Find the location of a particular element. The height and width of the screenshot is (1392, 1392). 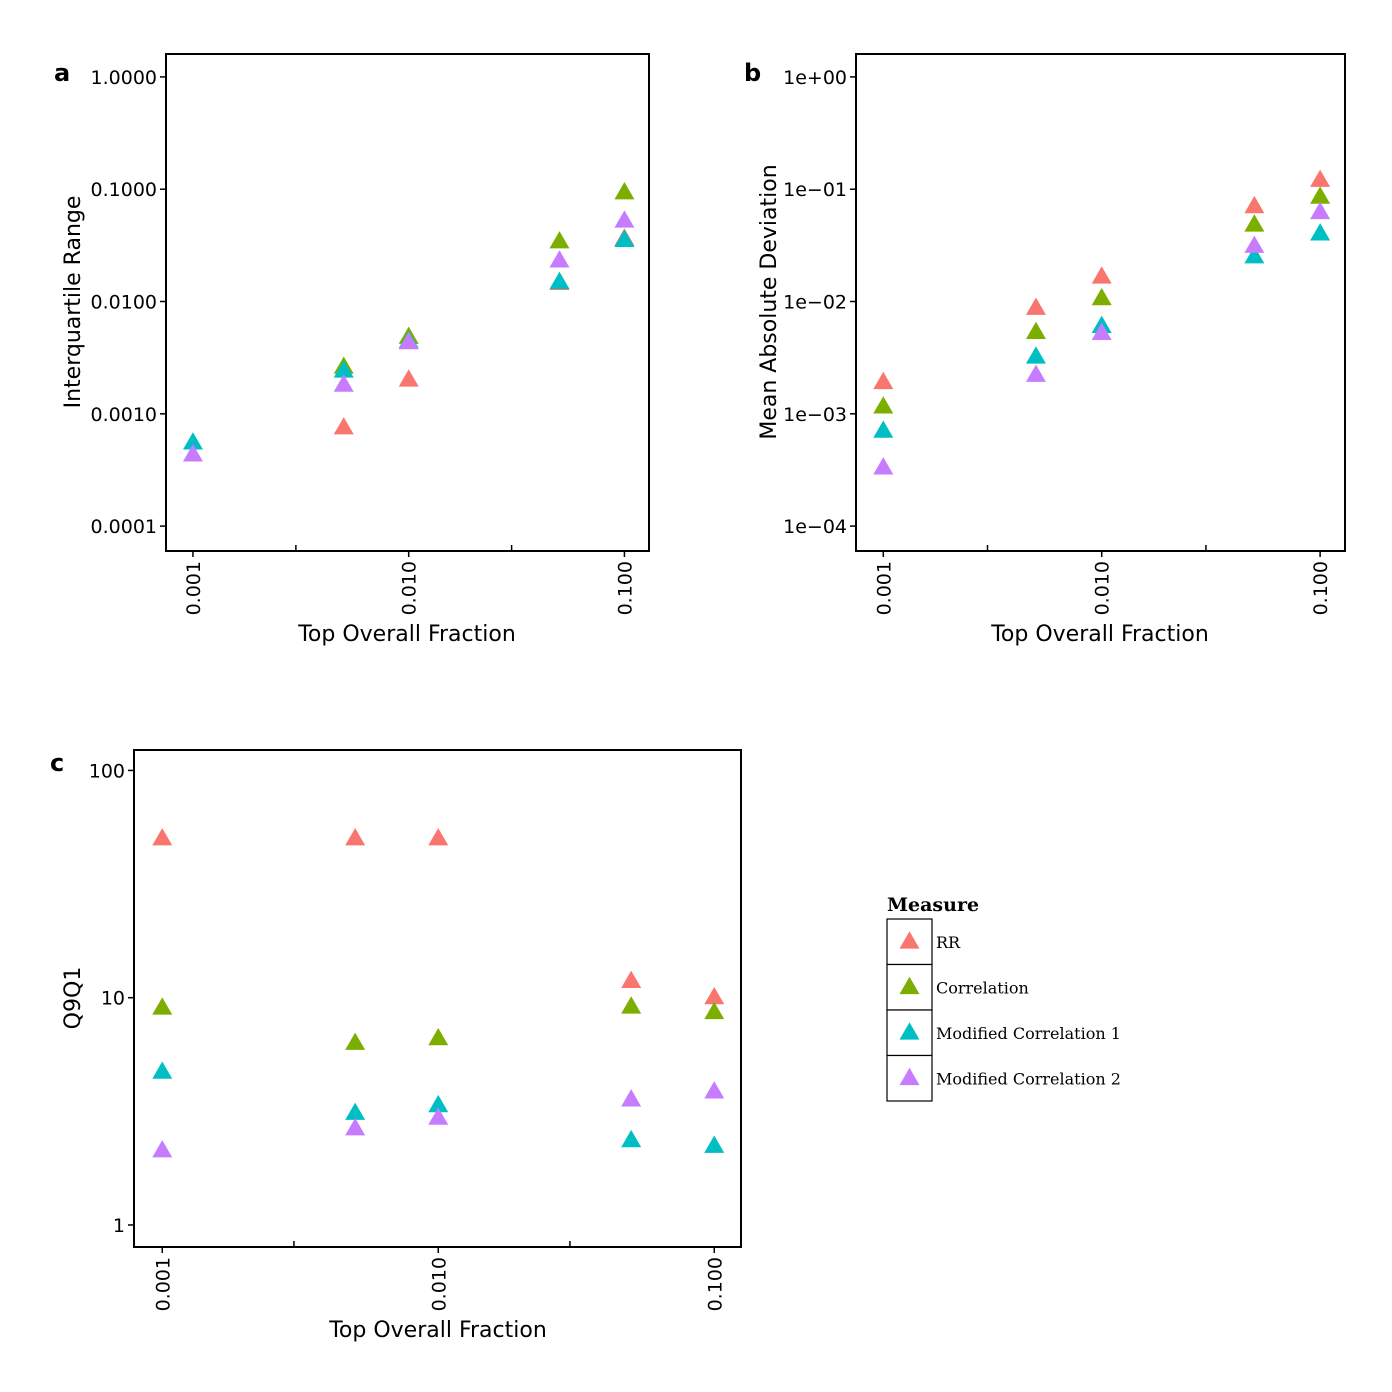

legend-label-modified-correlation-2: Modified Correlation 2 is located at coordinates (1028, 1079).